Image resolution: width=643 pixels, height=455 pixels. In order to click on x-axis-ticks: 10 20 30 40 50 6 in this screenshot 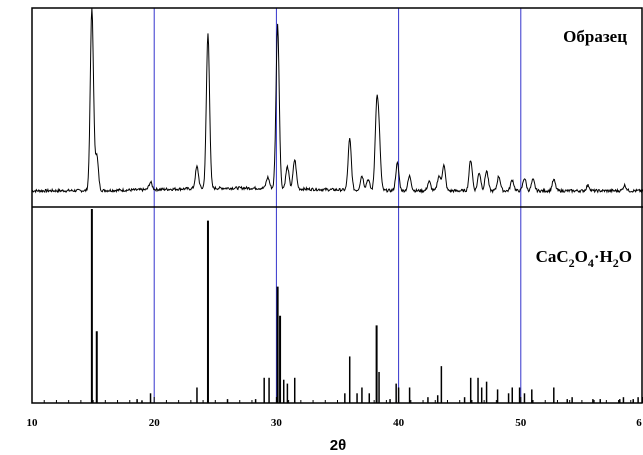, I will do `click(335, 413)`.